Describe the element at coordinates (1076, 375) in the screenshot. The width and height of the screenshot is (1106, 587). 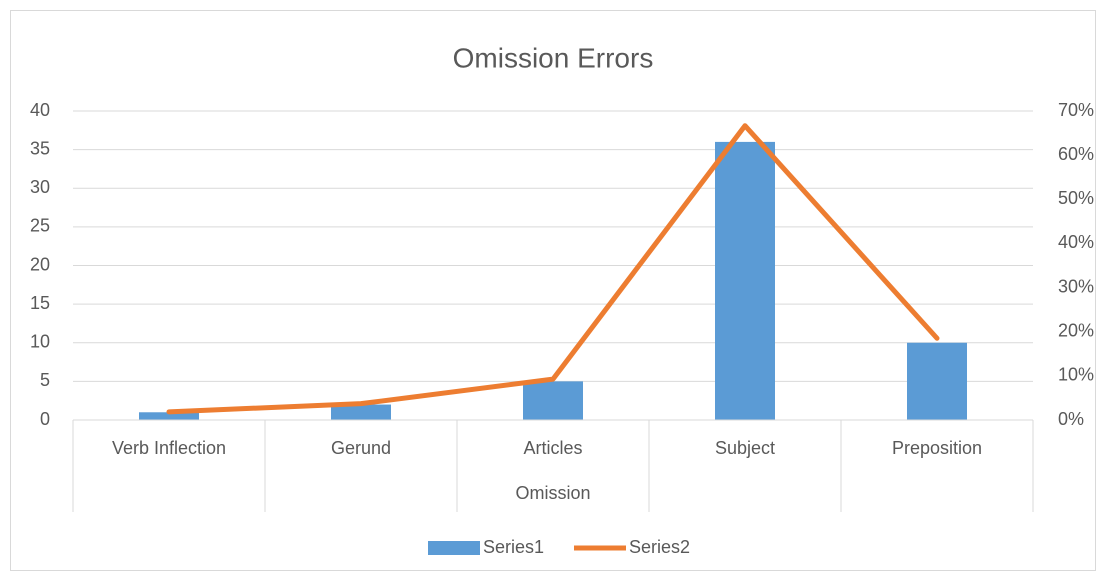
I see `y2-tick-label: 10%` at that location.